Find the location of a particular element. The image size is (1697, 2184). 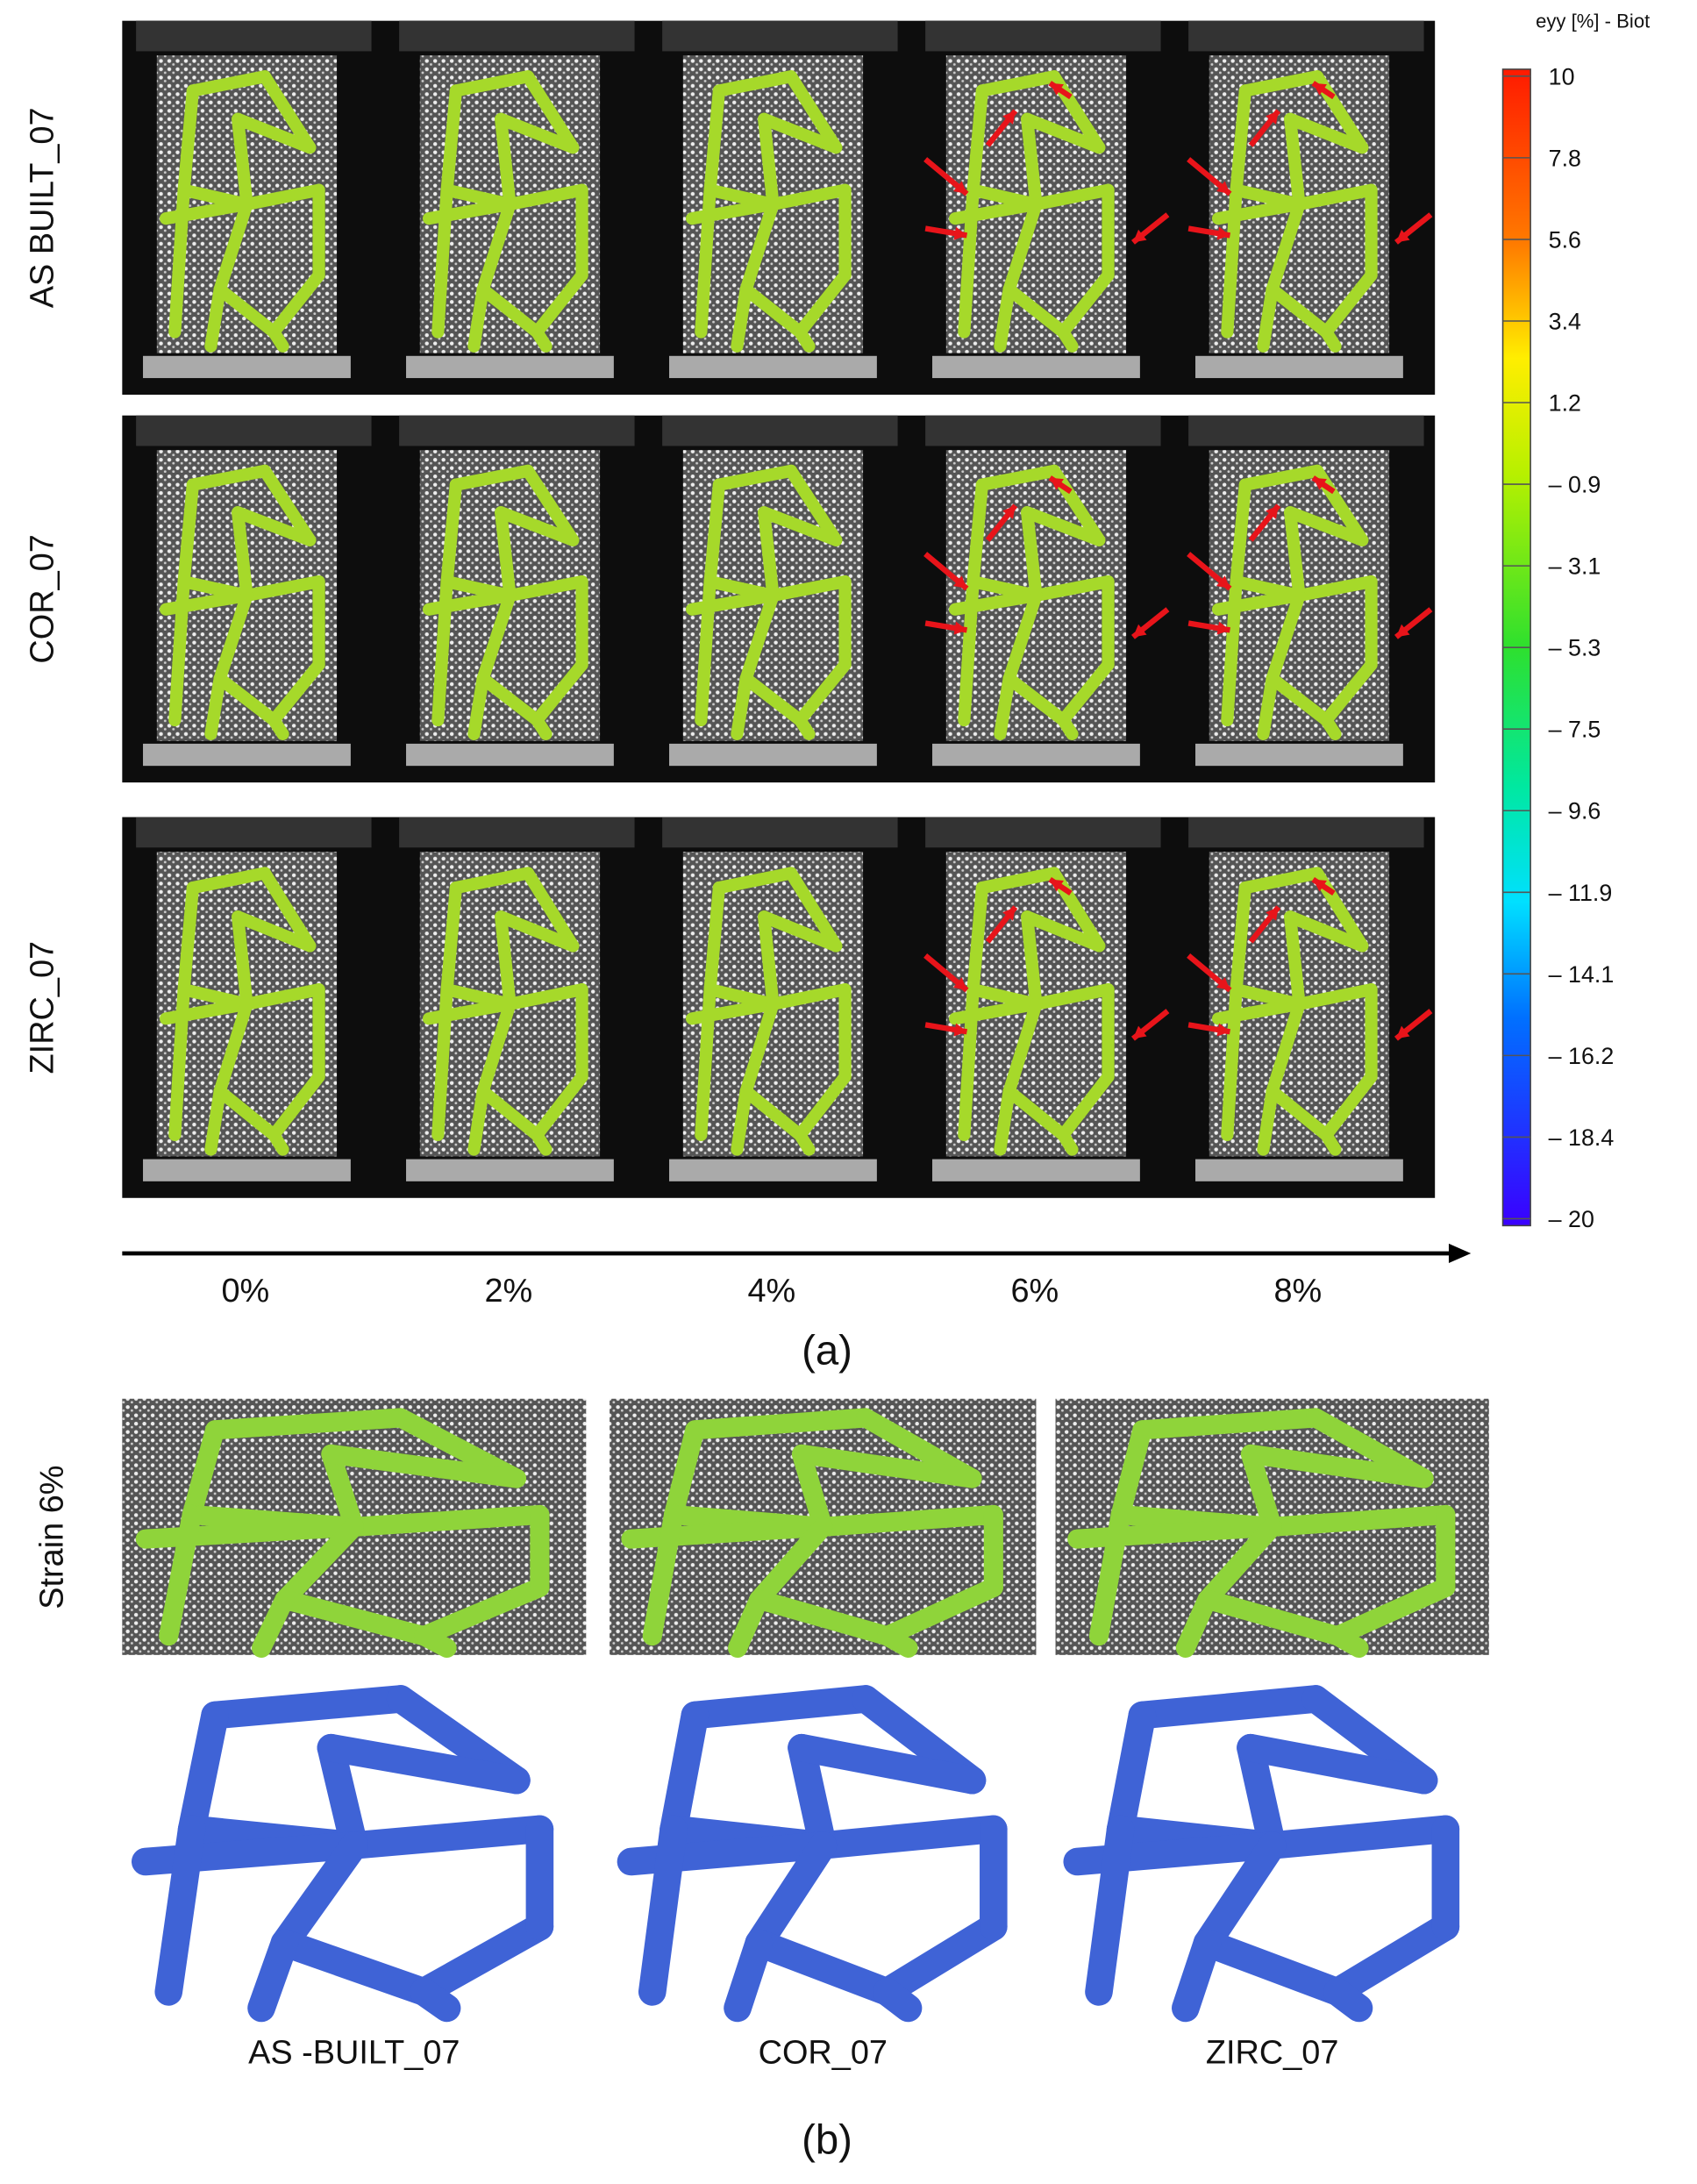

colorbar-tick-label: – 3.1 is located at coordinates (1575, 566).